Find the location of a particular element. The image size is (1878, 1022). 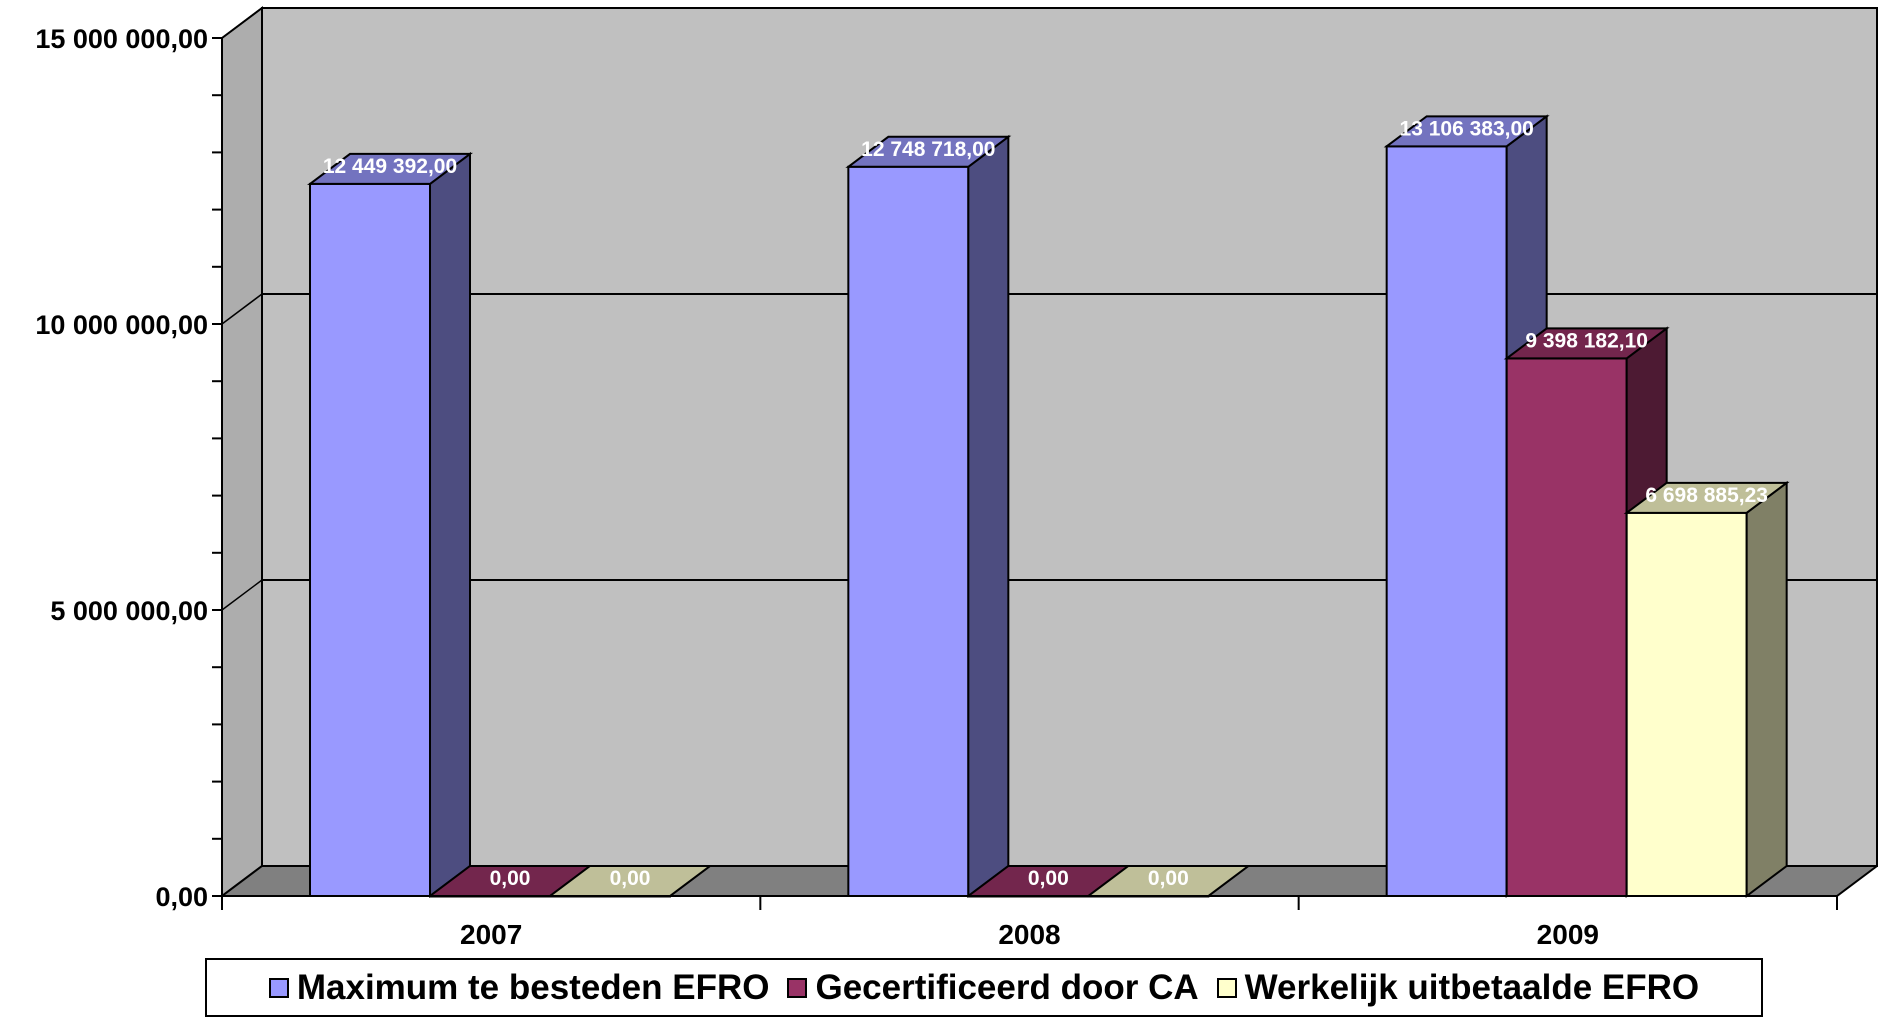

legend-item-certified-ca: Gecertificeerd door CA is located at coordinates (993, 987).